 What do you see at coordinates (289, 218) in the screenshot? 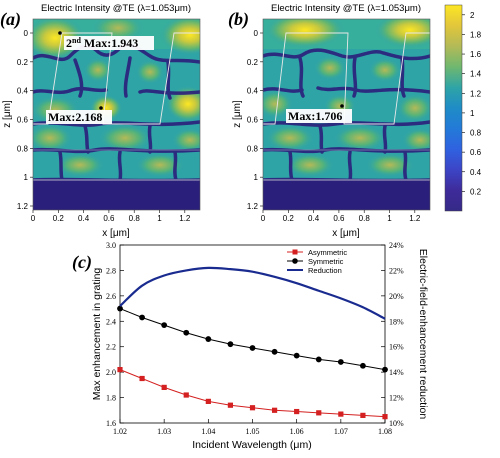
I see `panel-b-x-tick-label: 0.2` at bounding box center [289, 218].